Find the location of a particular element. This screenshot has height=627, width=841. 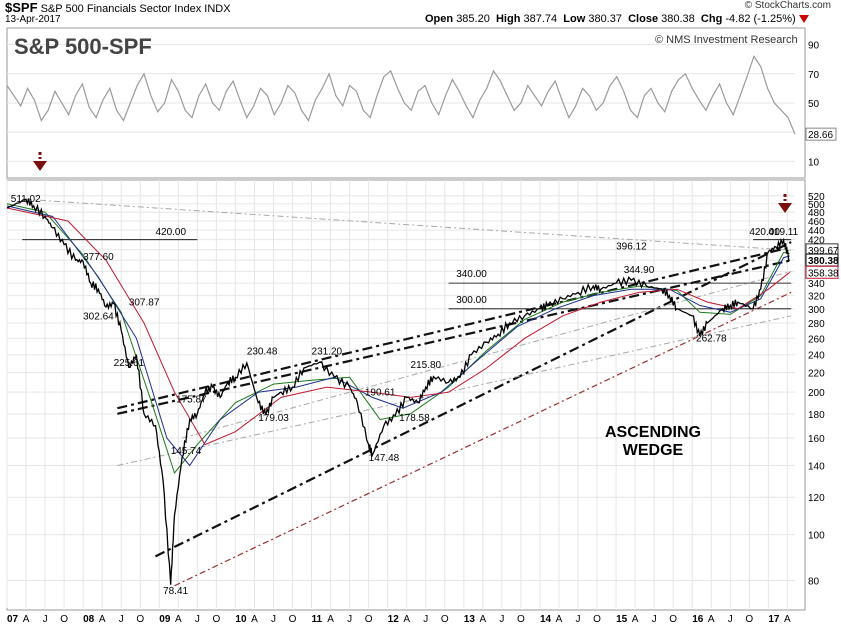

last-price-label: 399.67 is located at coordinates (823, 251).